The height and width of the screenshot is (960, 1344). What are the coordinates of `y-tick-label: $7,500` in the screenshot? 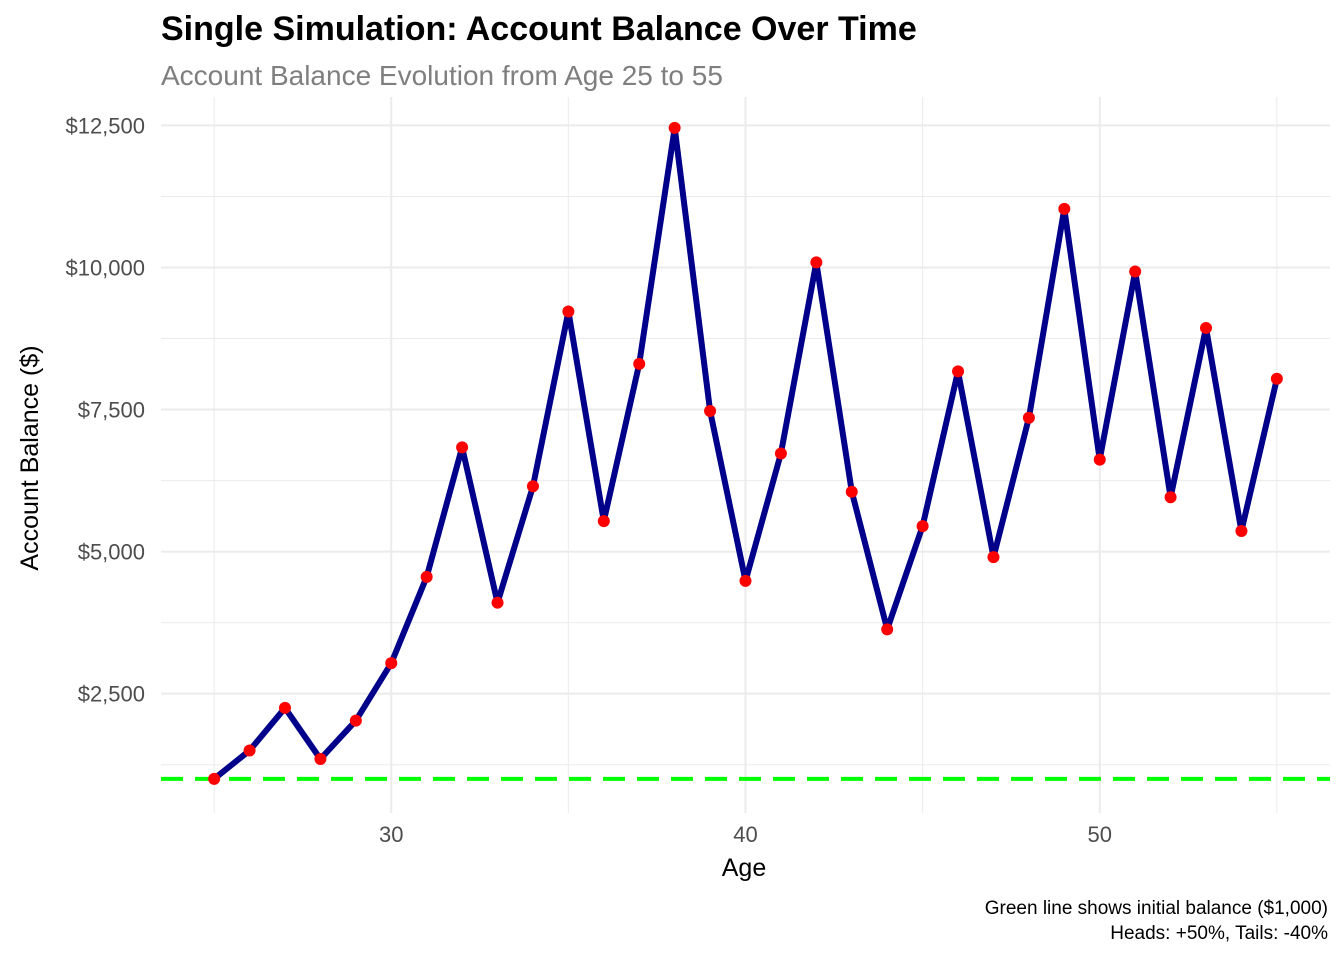 It's located at (111, 410).